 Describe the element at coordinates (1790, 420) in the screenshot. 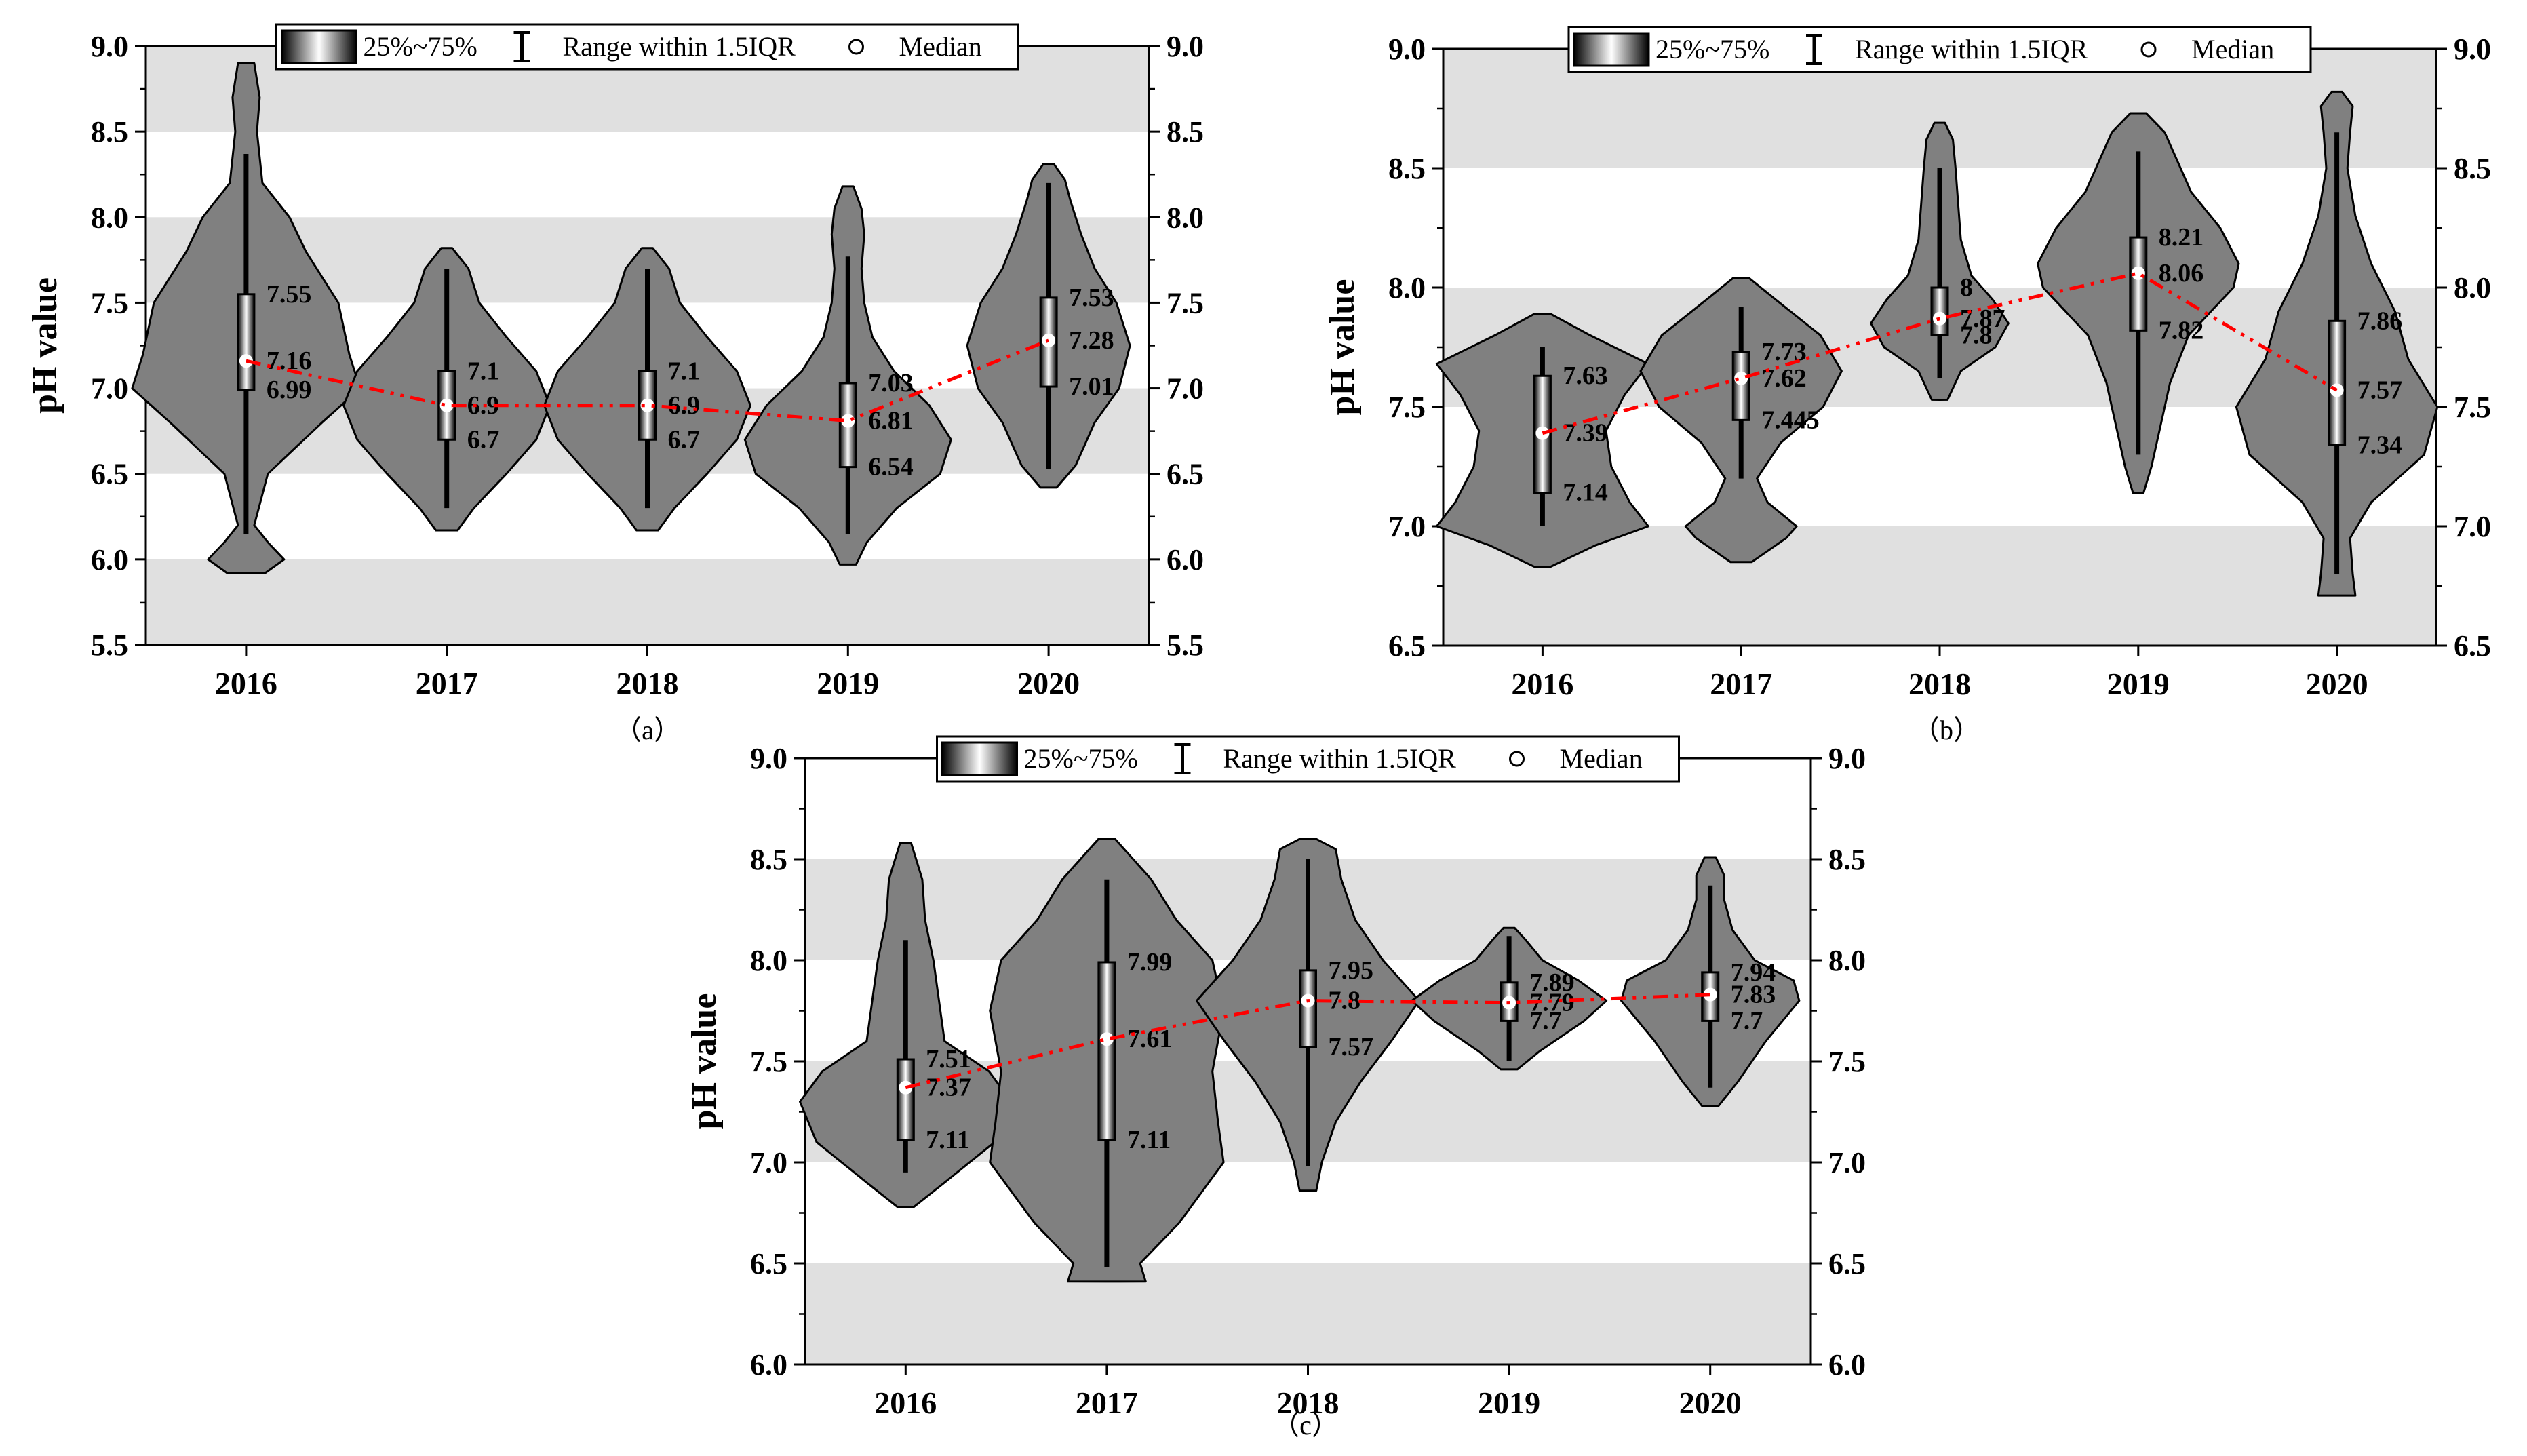

I see `q1-value-label: 7.445` at that location.